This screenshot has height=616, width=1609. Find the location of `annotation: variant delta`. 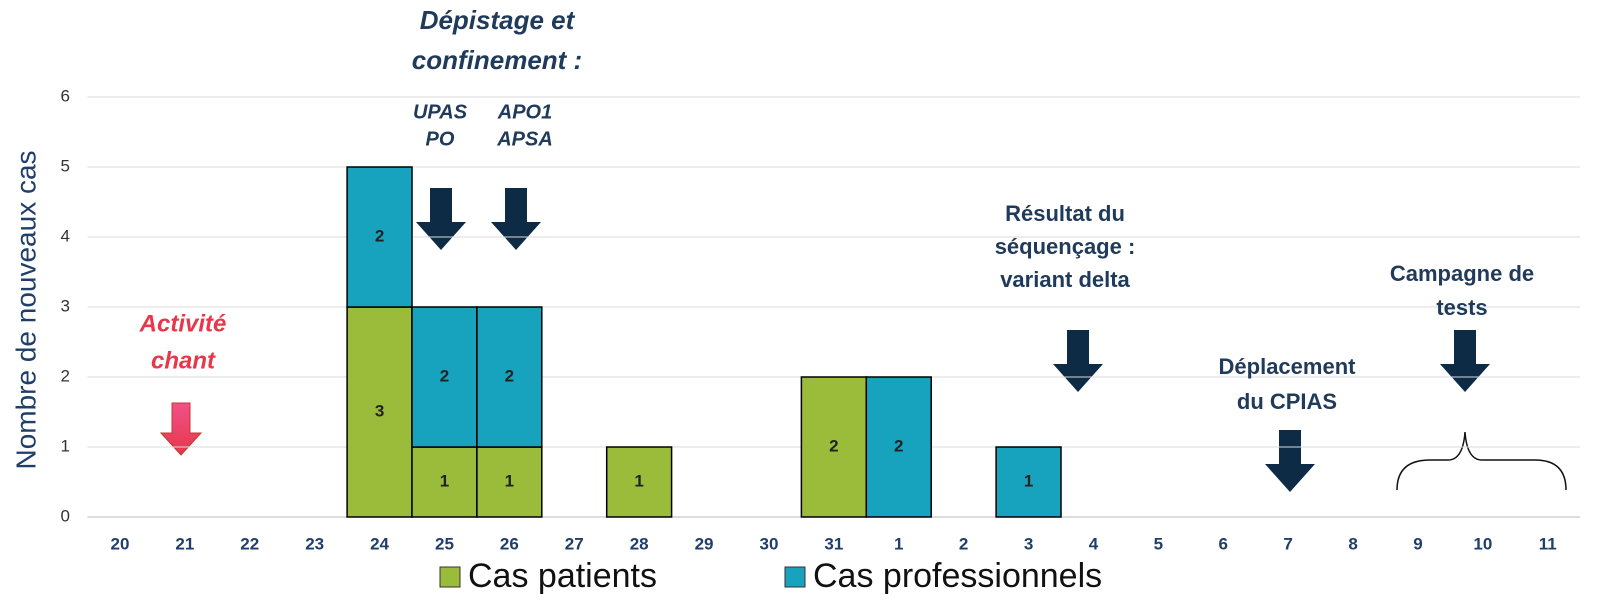

annotation: variant delta is located at coordinates (1065, 279).